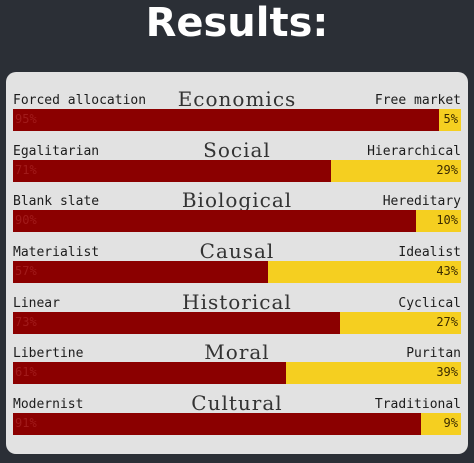  Describe the element at coordinates (433, 353) in the screenshot. I see `right-label: Puritan` at that location.